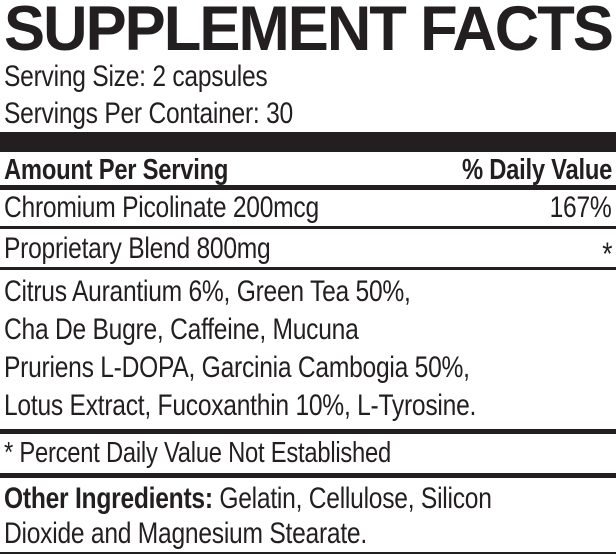 This screenshot has width=616, height=556. What do you see at coordinates (185, 533) in the screenshot?
I see `other-ingredients-text: Dioxide and Magnesium Stearate.` at bounding box center [185, 533].